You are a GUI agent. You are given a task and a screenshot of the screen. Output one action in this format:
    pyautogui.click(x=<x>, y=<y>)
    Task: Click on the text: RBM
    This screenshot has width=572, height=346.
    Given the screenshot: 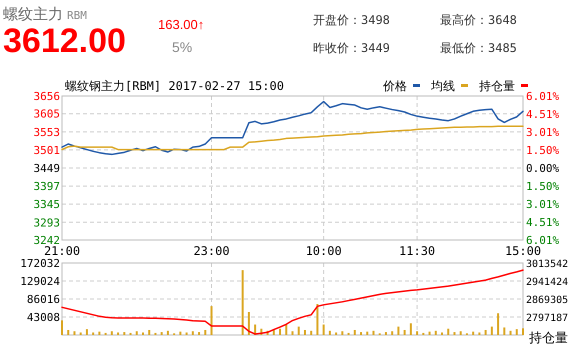 What is the action you would take?
    pyautogui.click(x=77, y=15)
    